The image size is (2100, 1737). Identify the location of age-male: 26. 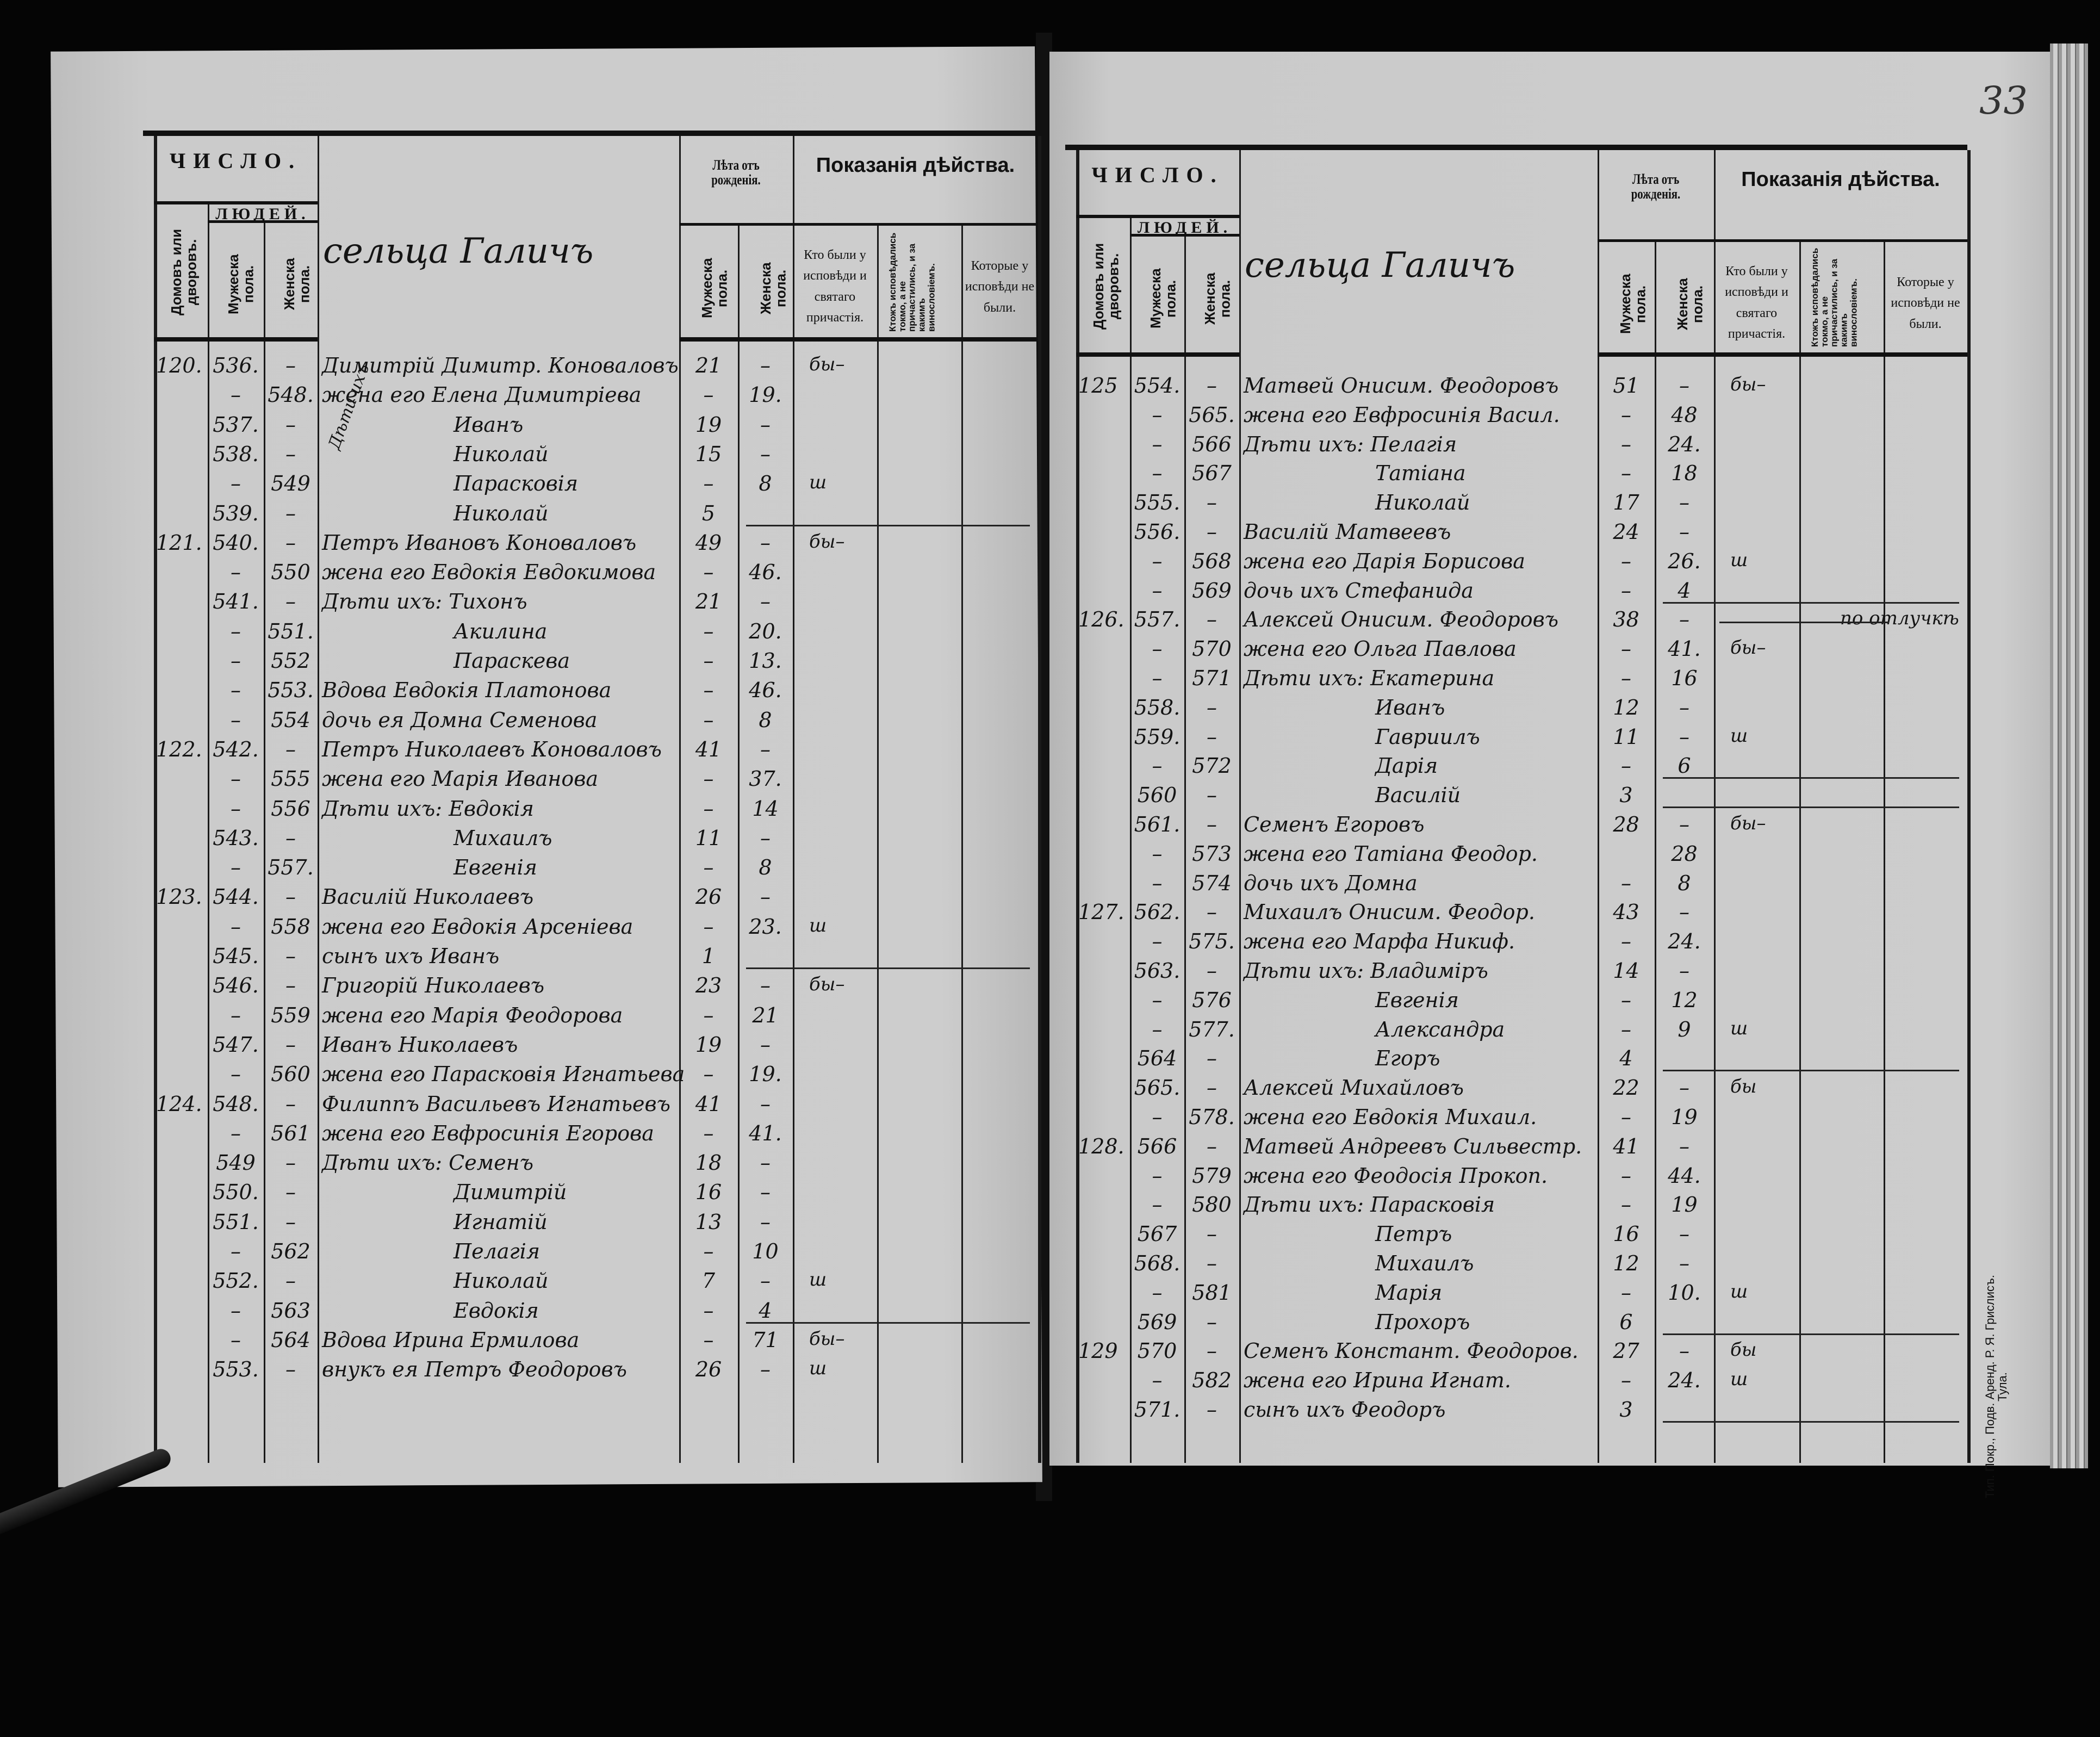
(709, 1369).